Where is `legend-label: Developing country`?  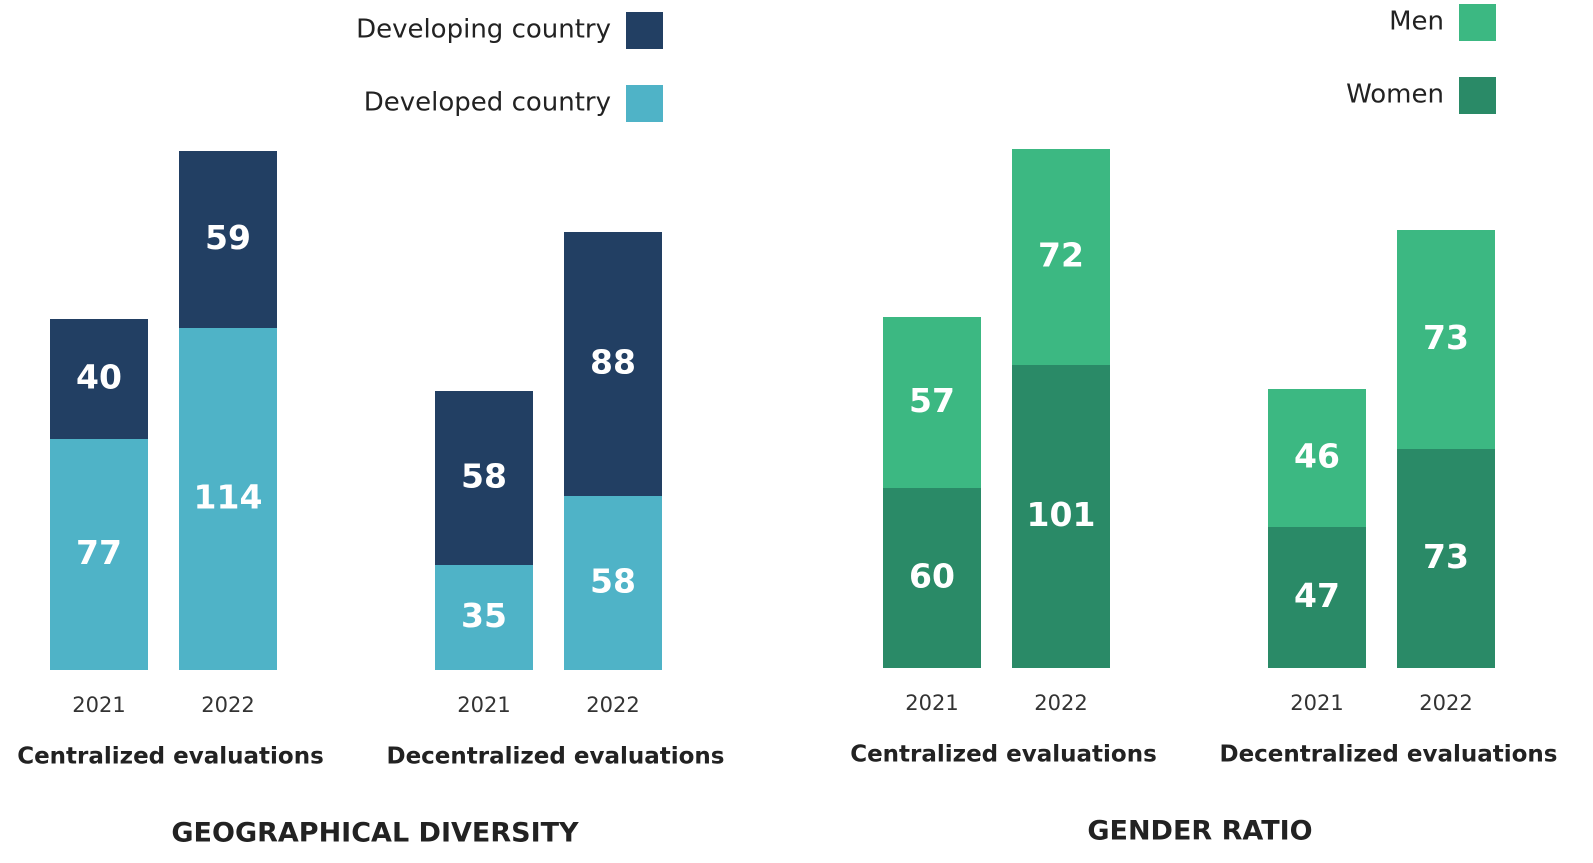 legend-label: Developing country is located at coordinates (483, 30).